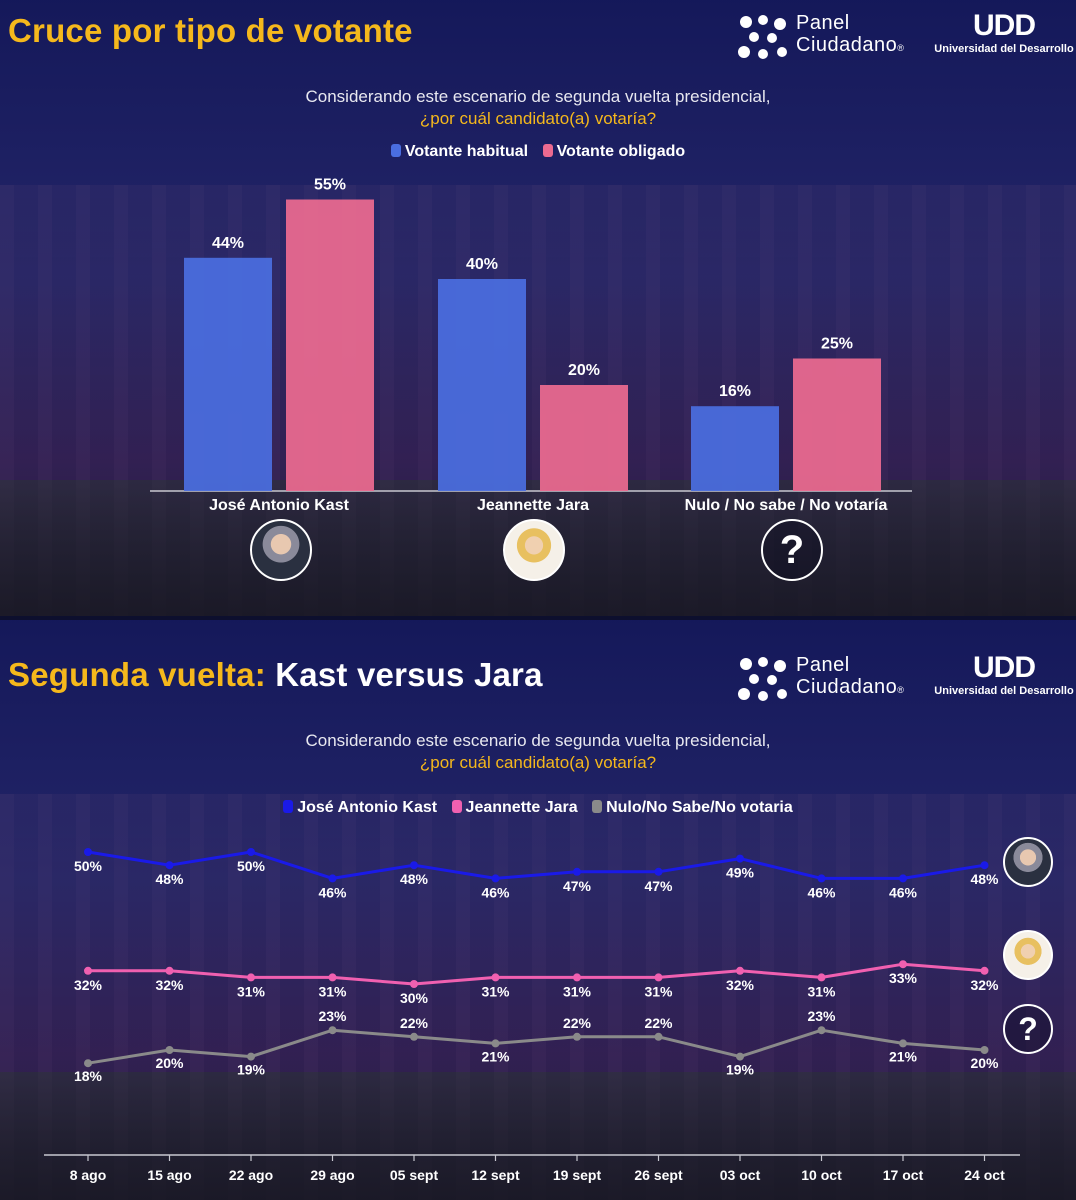 This screenshot has width=1076, height=1200. I want to click on page-title: Segunda vuelta: Kast versus Jara, so click(275, 674).